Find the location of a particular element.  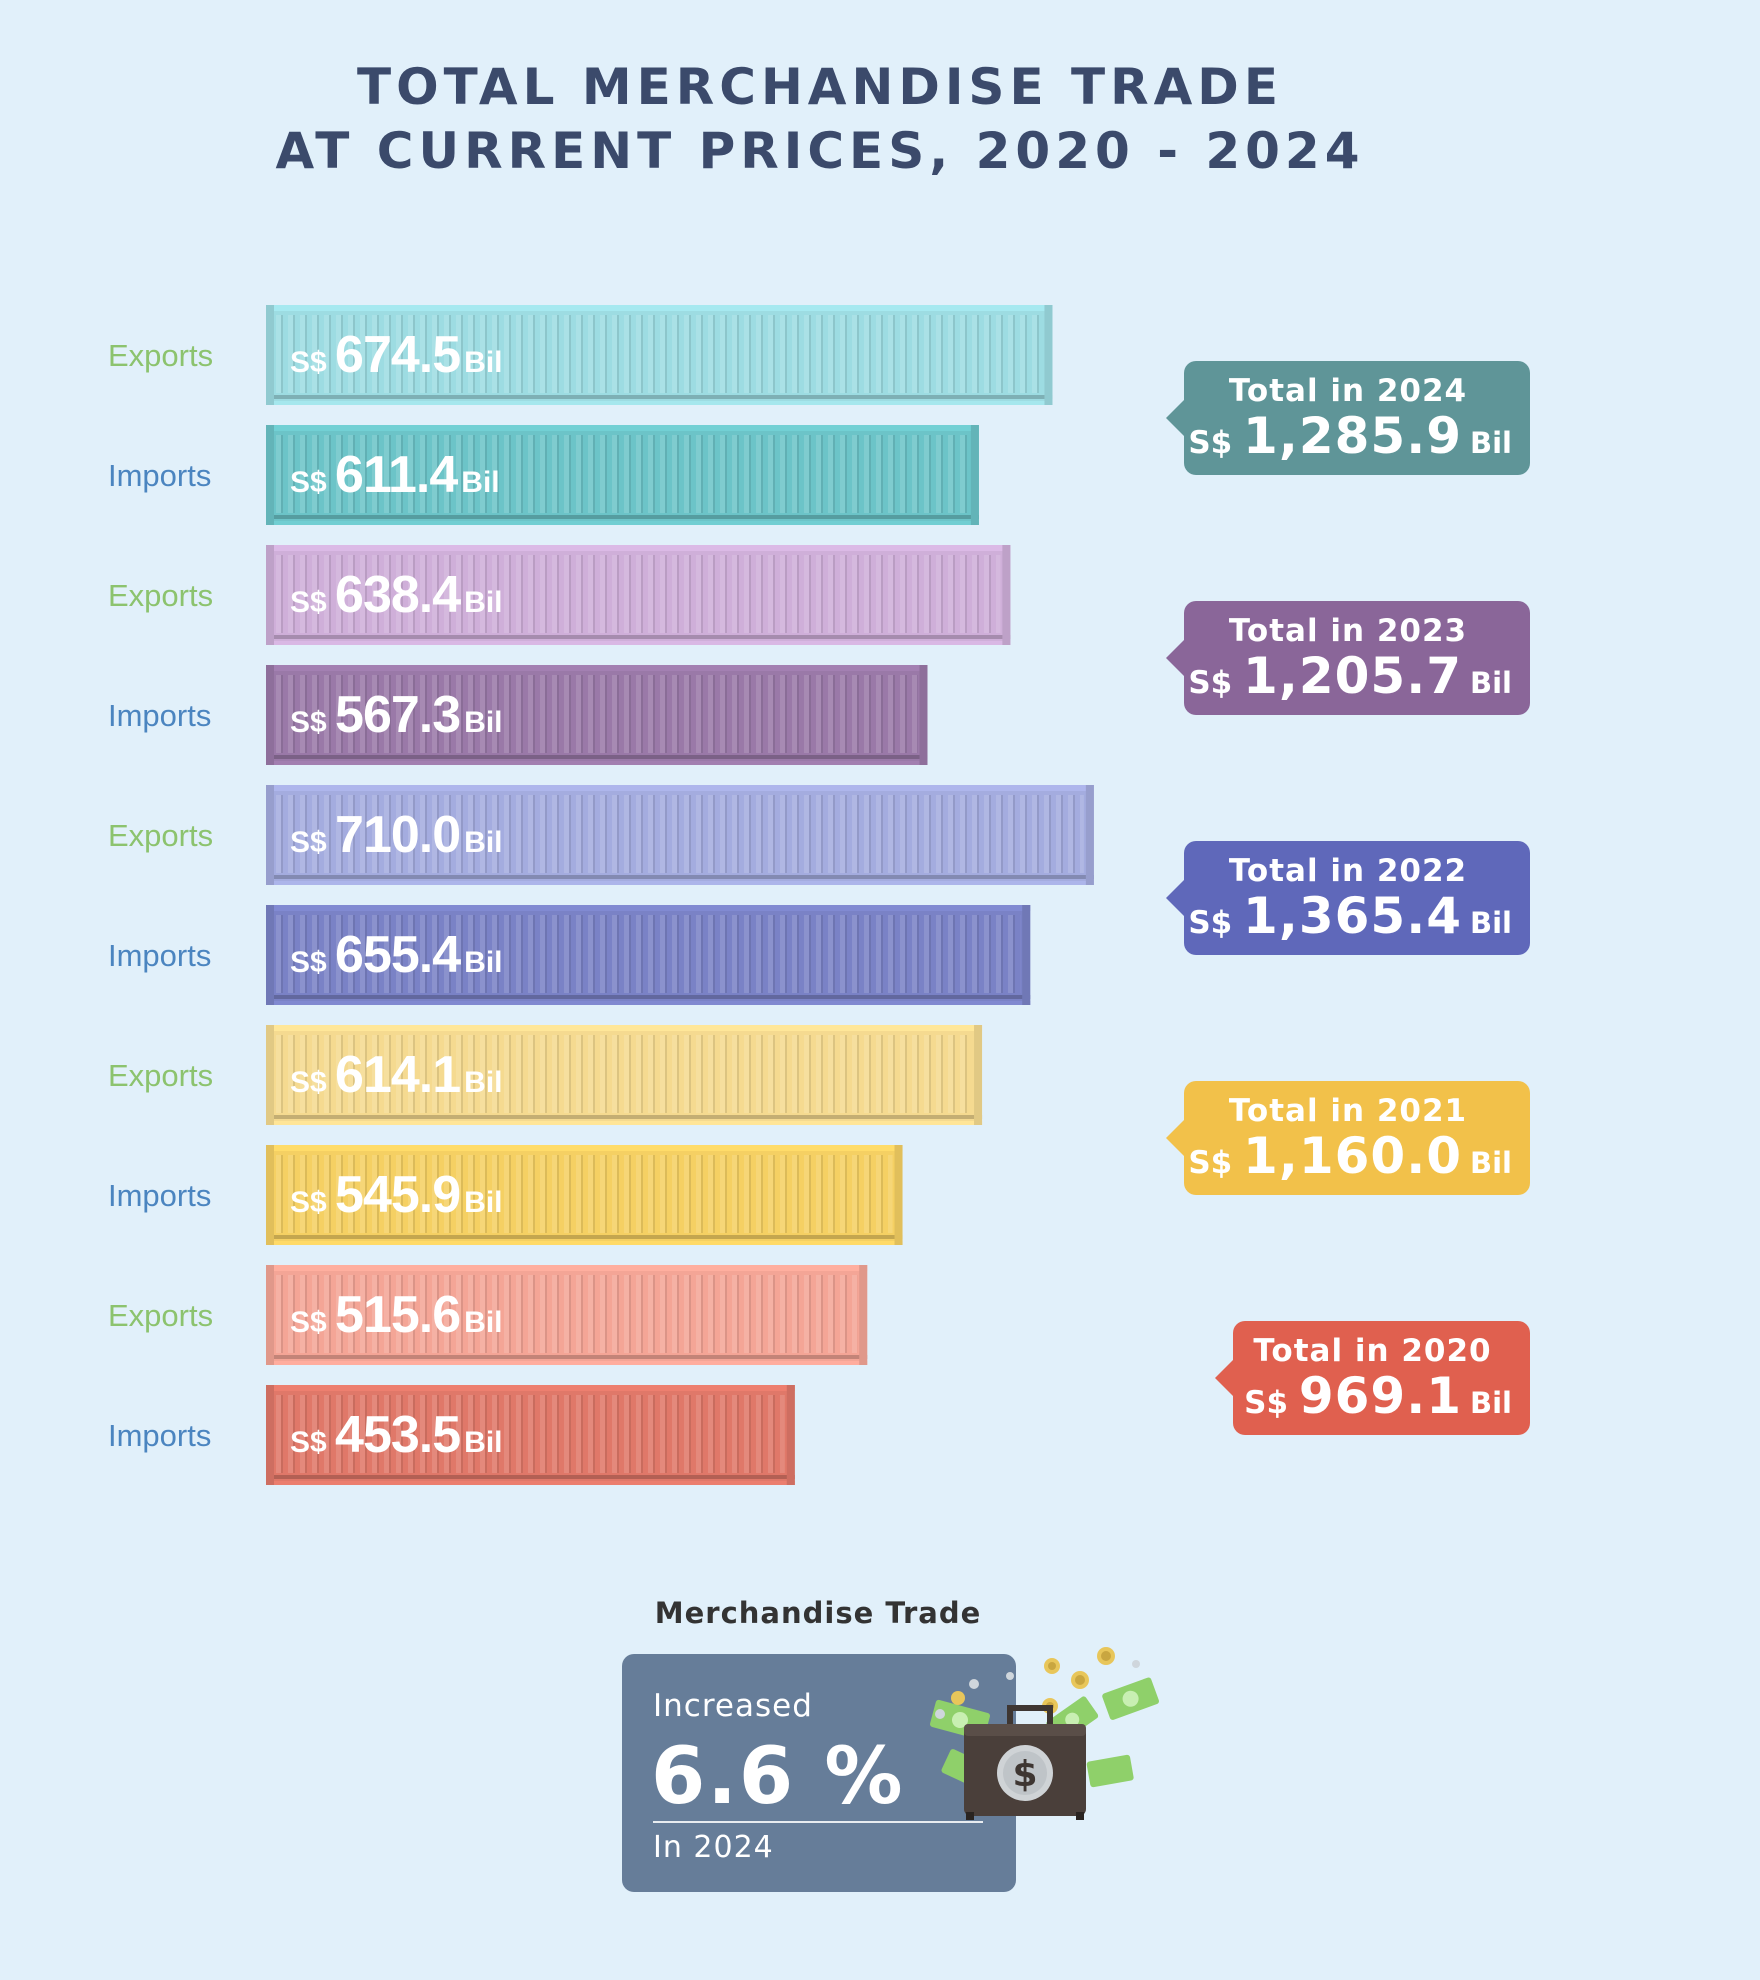

row-label-imports-1: Imports is located at coordinates (160, 475).